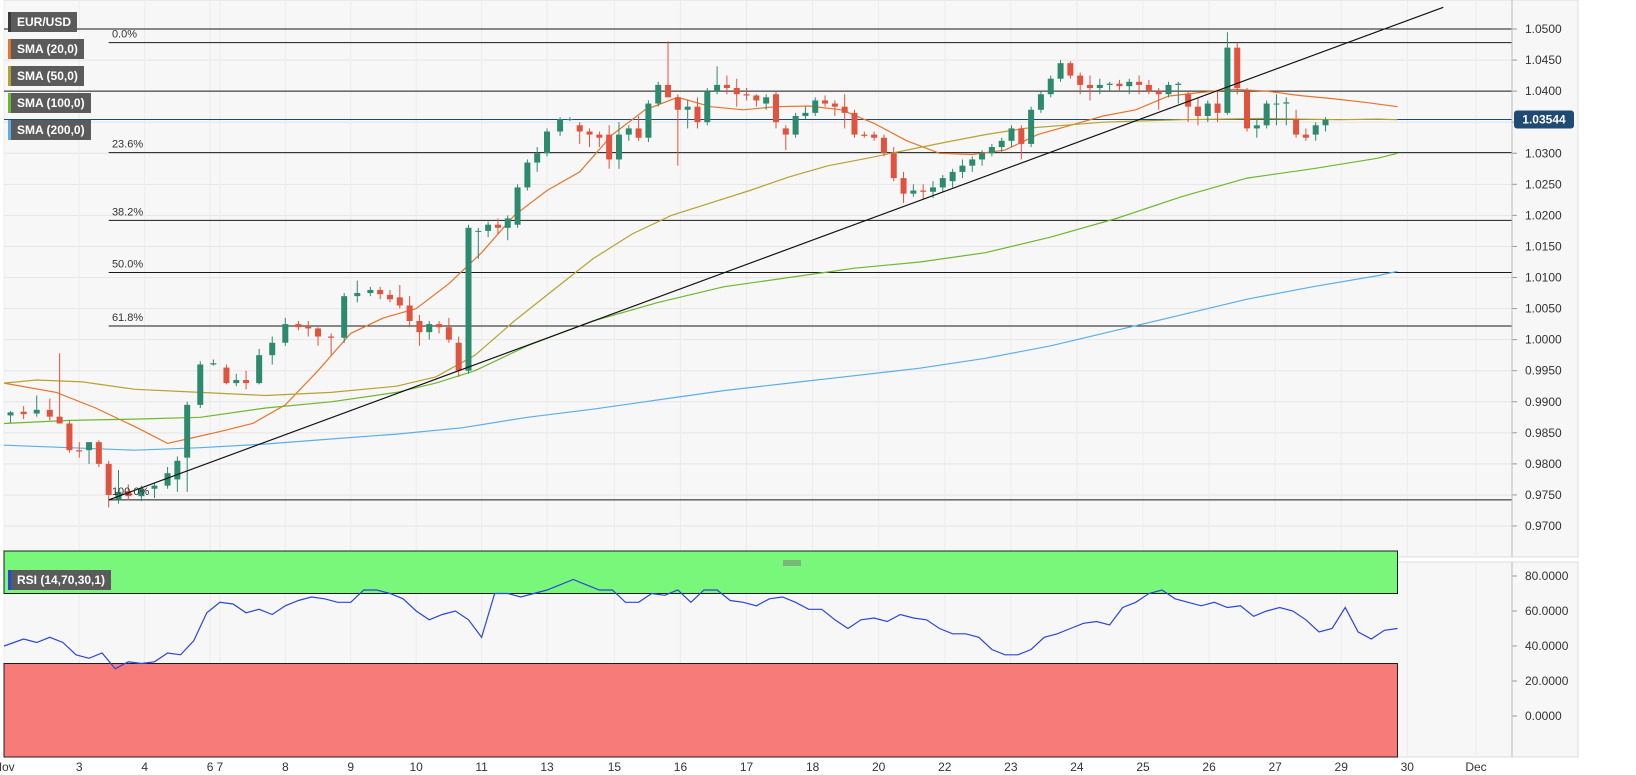 This screenshot has height=775, width=1636. What do you see at coordinates (615, 767) in the screenshot?
I see `time-tick-label: 15` at bounding box center [615, 767].